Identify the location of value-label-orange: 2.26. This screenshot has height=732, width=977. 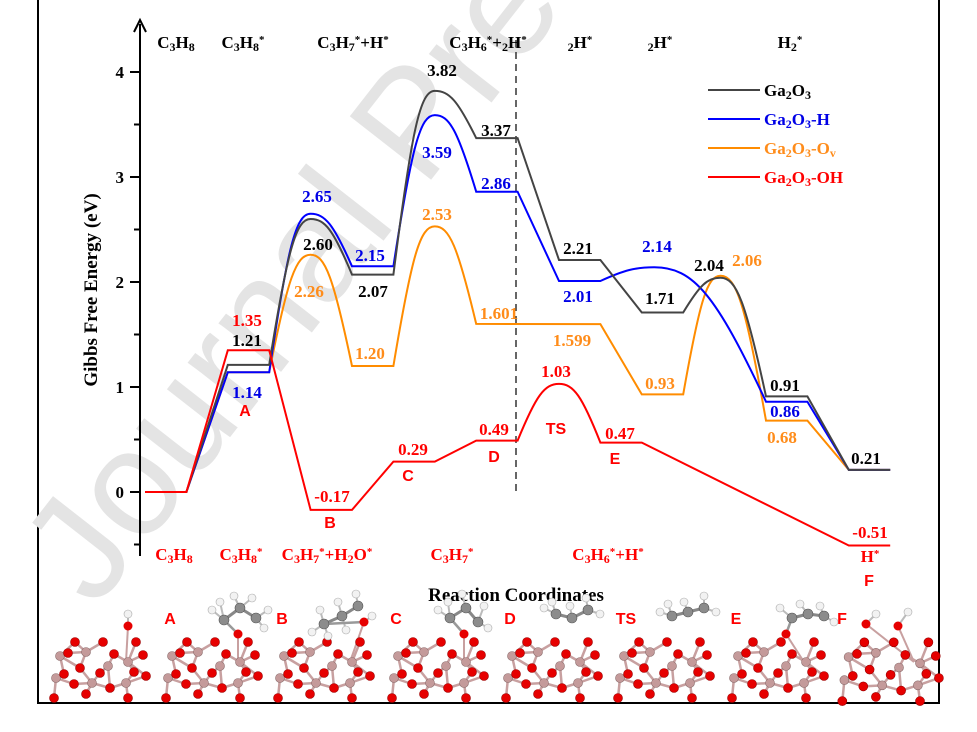
(309, 291).